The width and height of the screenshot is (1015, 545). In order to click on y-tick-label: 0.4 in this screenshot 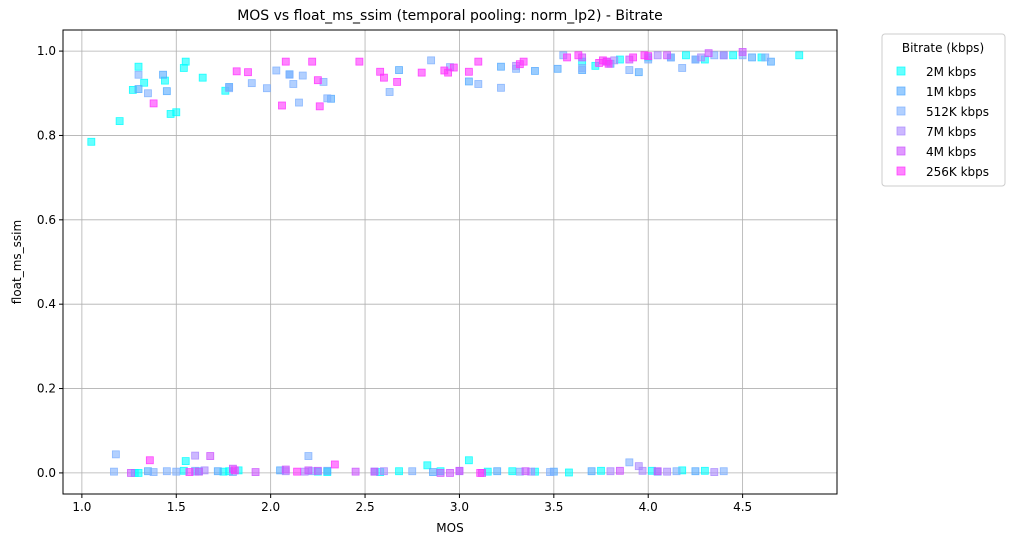, I will do `click(46, 304)`.